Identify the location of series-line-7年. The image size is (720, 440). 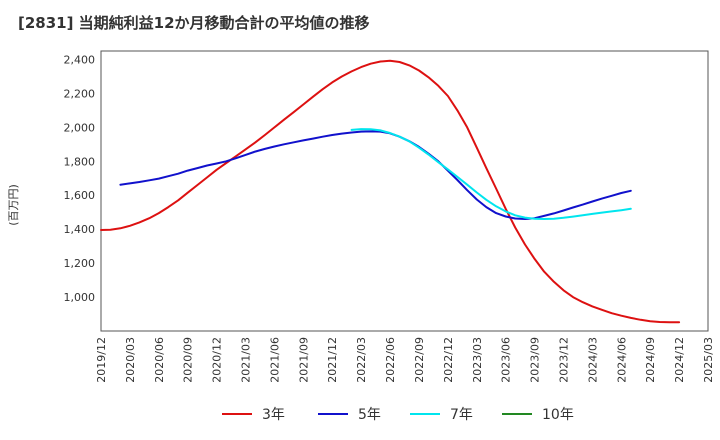
(491, 174).